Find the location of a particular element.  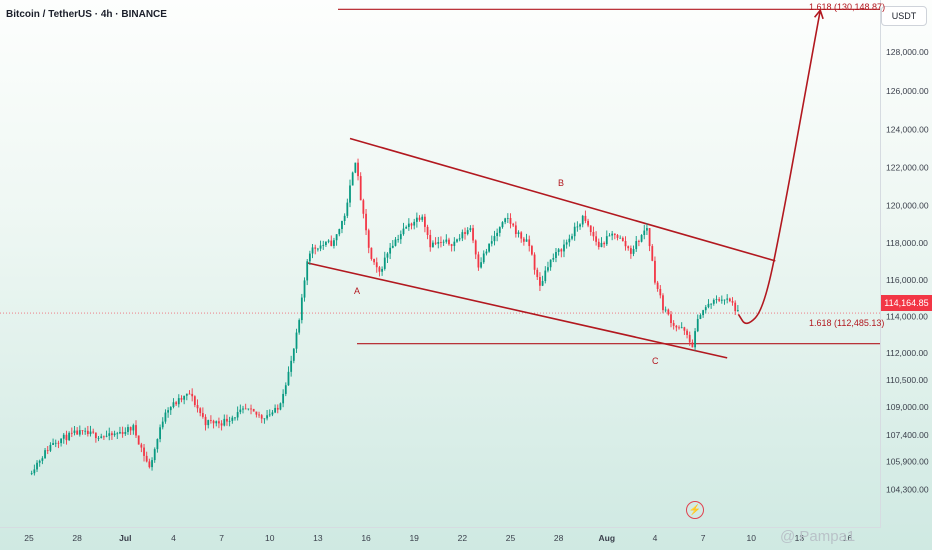

price-tick-label: 104,300.00 is located at coordinates (907, 490).